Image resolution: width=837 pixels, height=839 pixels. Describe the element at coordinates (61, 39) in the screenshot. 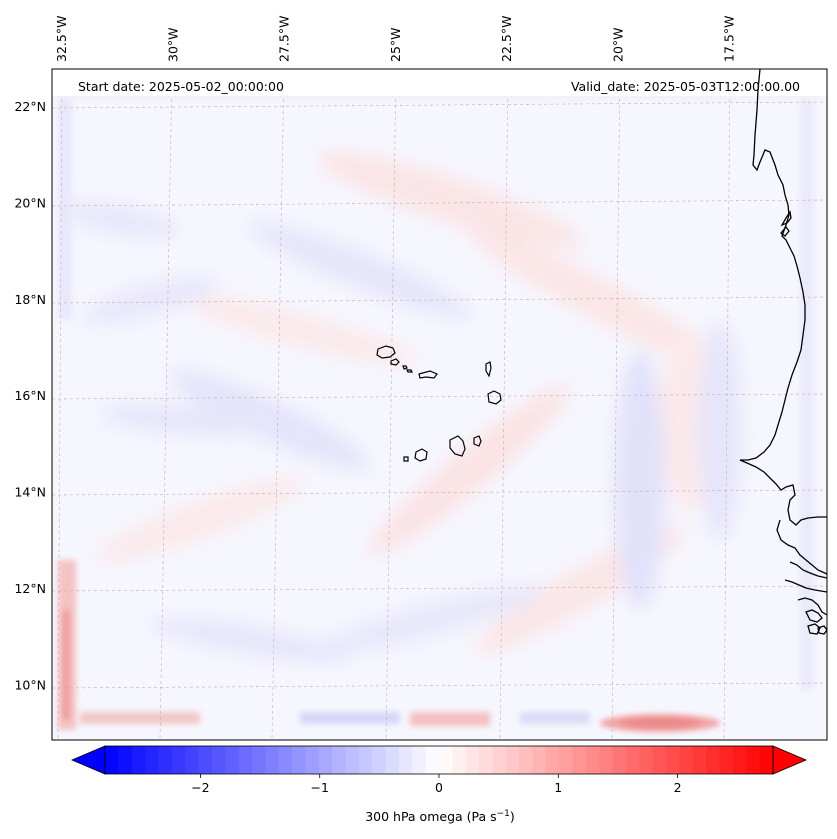

I see `lon-label: 32.5°W` at that location.